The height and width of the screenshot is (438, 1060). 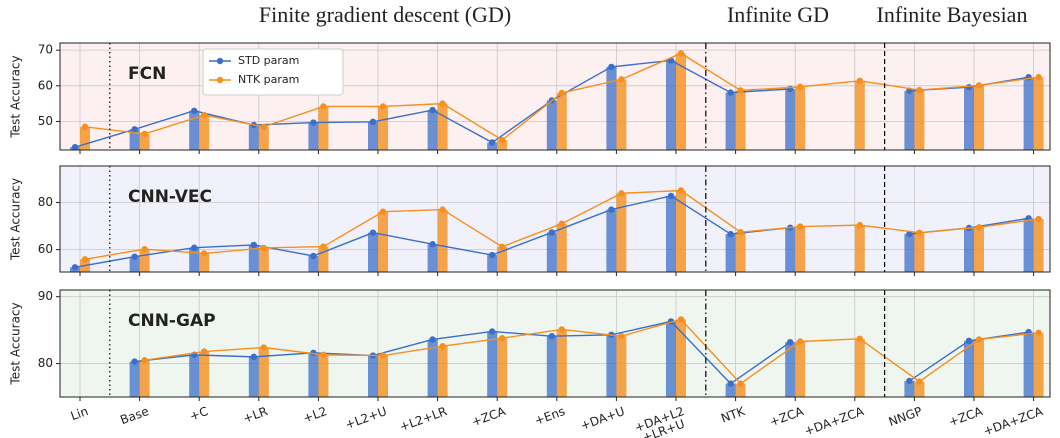 What do you see at coordinates (952, 14) in the screenshot?
I see `section-title: Infinite Bayesian` at bounding box center [952, 14].